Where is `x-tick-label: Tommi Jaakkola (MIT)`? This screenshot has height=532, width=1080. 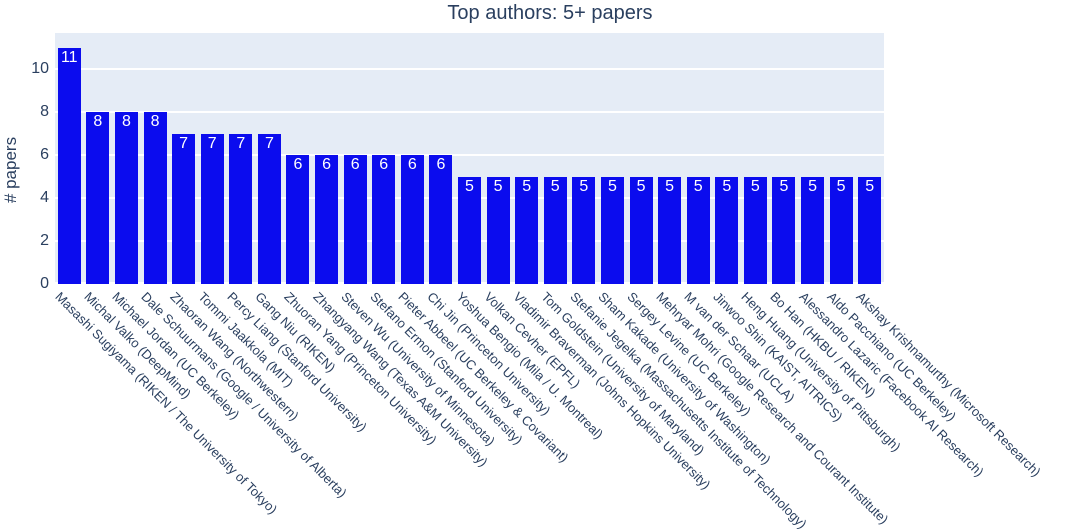
x-tick-label: Tommi Jaakkola (MIT) is located at coordinates (246, 340).